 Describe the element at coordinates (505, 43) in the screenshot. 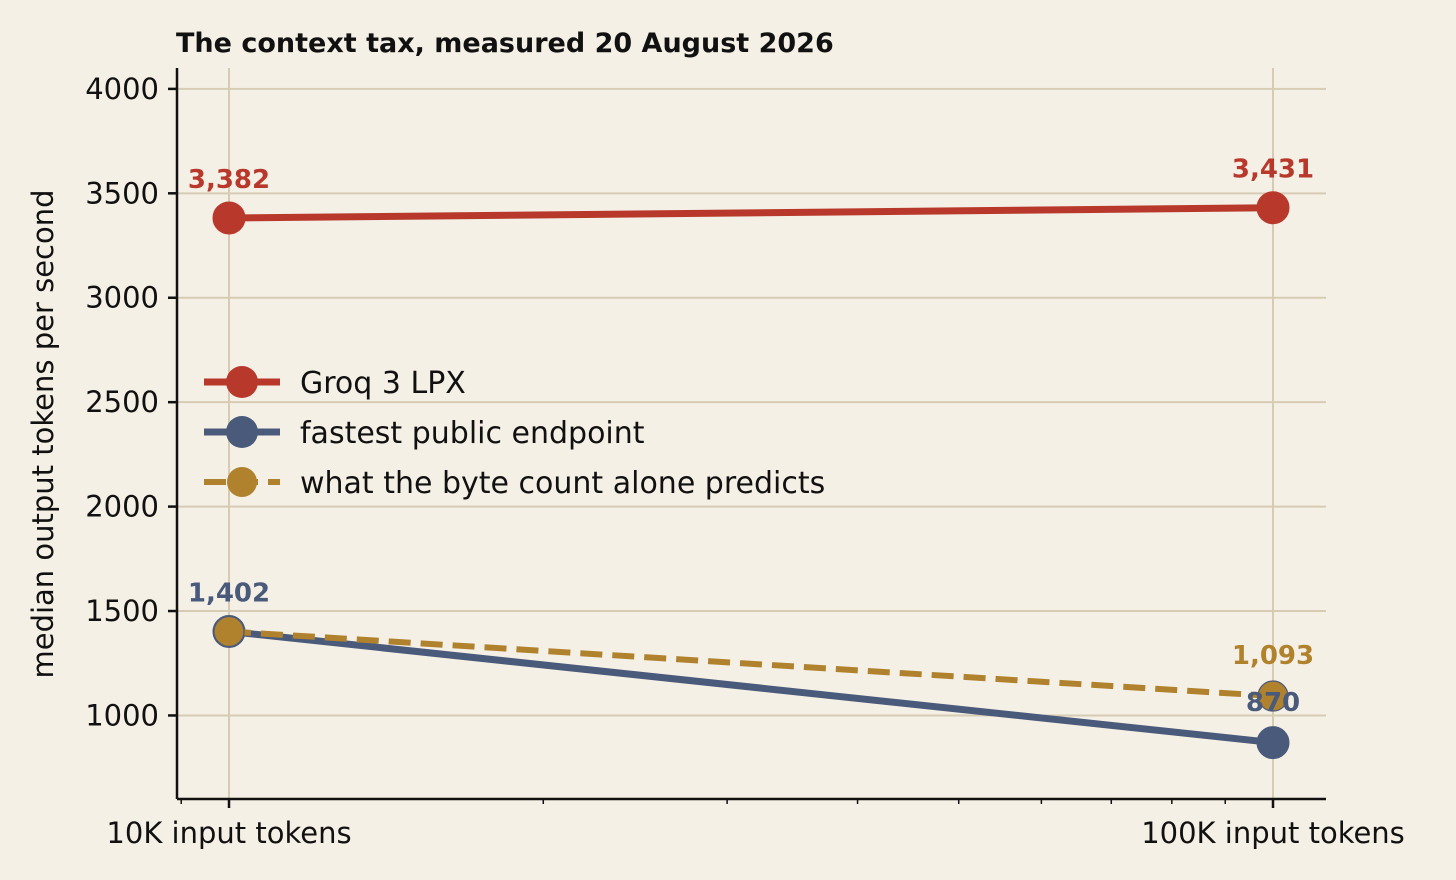

I see `chart-title: The context tax, measured 20 August 2026` at that location.